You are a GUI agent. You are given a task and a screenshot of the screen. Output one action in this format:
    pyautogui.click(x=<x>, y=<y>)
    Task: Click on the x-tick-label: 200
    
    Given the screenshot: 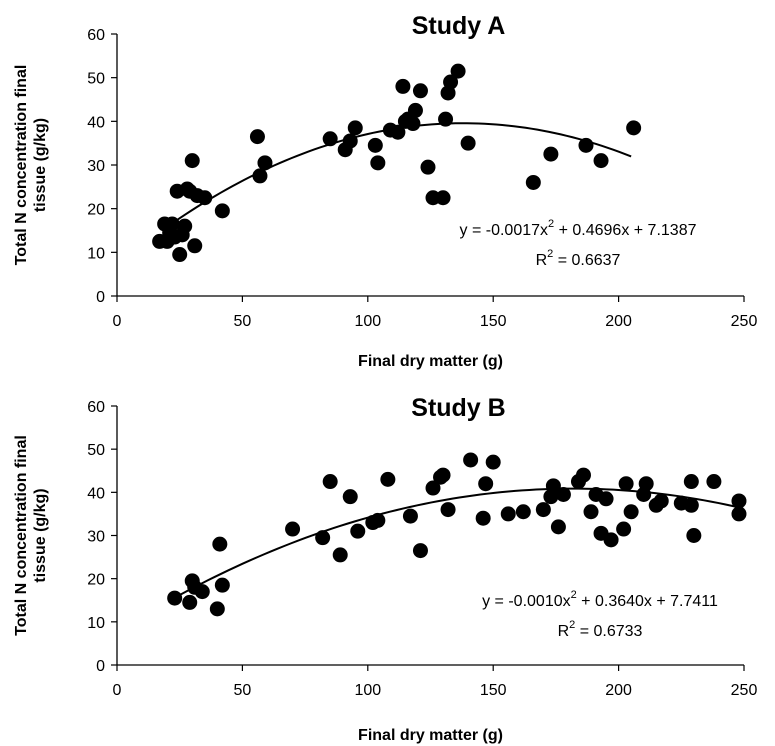 What is the action you would take?
    pyautogui.click(x=618, y=321)
    